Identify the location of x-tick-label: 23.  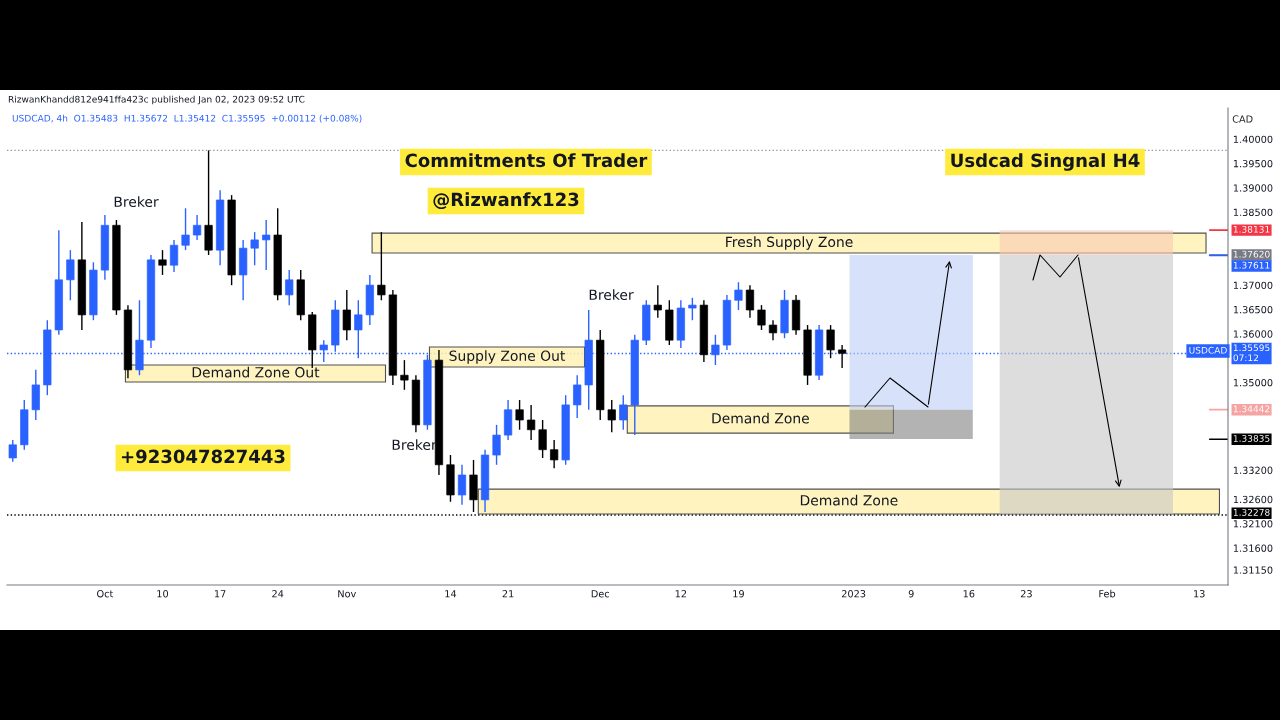
(1026, 594).